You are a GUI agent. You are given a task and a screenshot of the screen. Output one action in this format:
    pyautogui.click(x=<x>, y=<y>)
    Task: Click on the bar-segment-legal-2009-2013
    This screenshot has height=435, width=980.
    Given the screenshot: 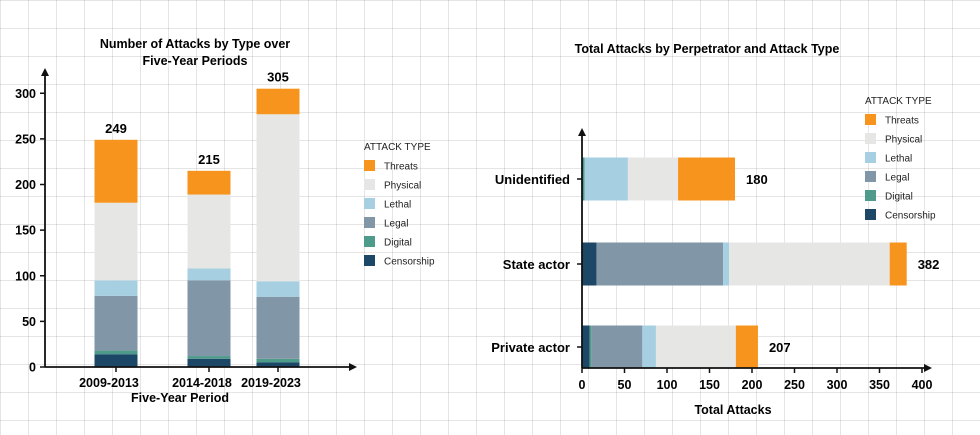 What is the action you would take?
    pyautogui.click(x=116, y=323)
    